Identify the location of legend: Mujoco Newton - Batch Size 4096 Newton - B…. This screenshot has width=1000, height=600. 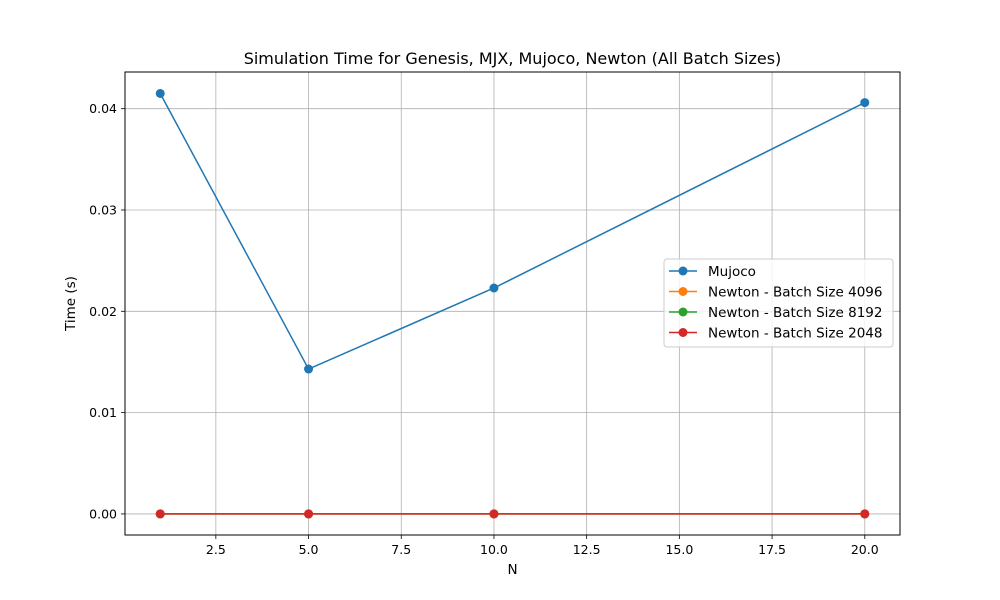
(778, 303).